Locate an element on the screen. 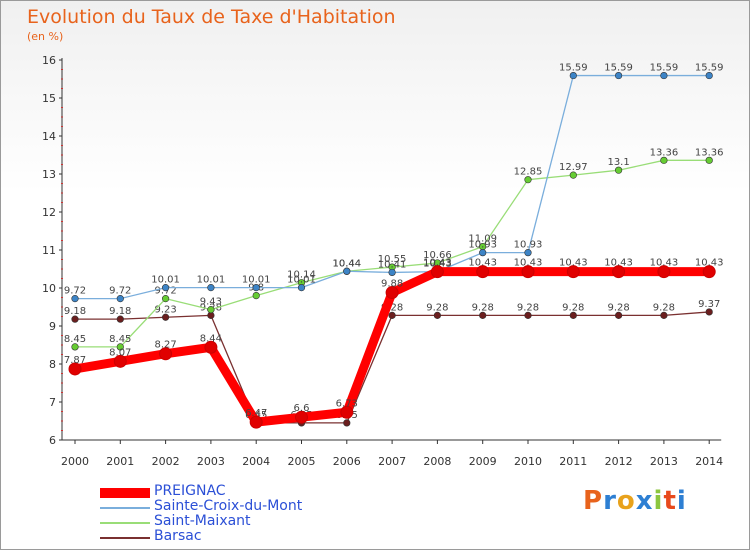  x-tick-label: 2000 is located at coordinates (75, 461).